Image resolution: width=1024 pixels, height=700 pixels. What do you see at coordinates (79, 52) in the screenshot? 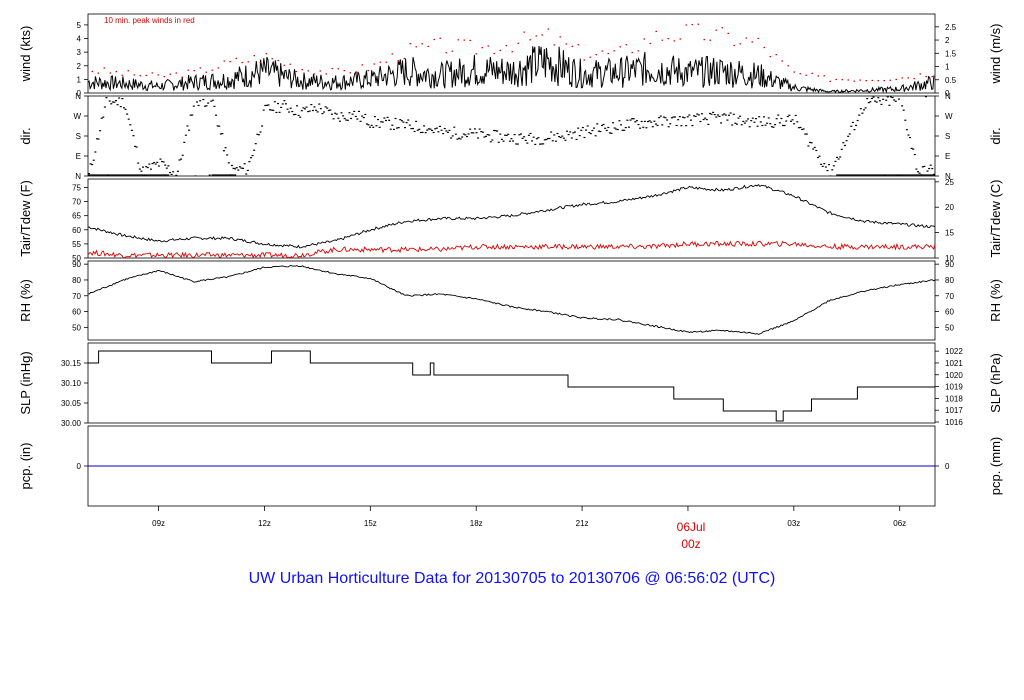
I see `wind-ytick-left: 3` at bounding box center [79, 52].